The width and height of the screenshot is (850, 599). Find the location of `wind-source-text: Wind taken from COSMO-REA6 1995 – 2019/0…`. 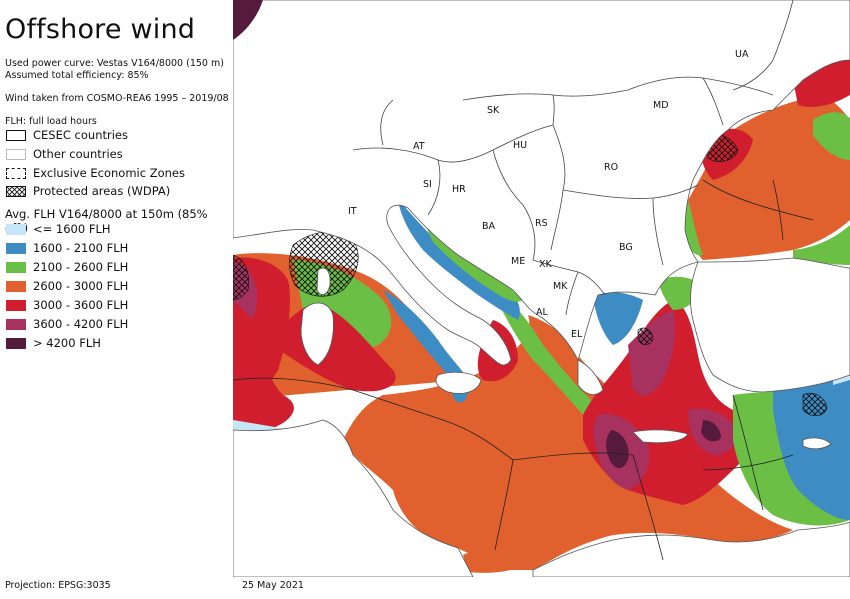

wind-source-text: Wind taken from COSMO-REA6 1995 – 2019/0… is located at coordinates (117, 98).